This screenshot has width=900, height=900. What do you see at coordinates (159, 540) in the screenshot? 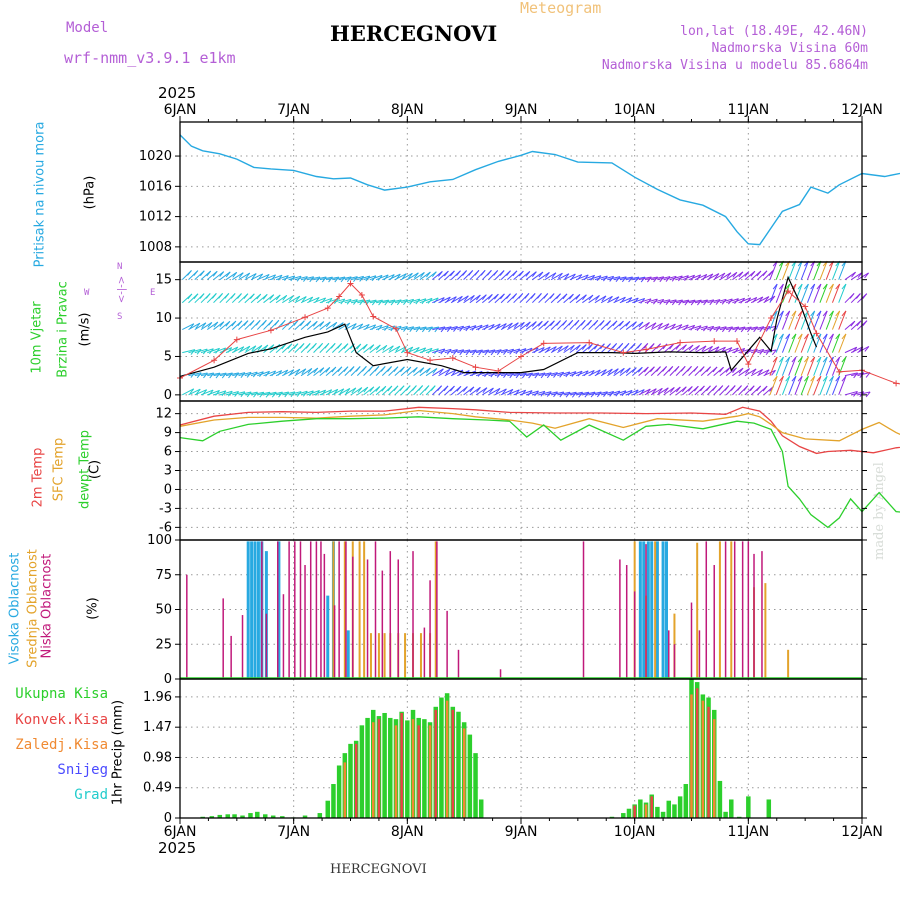
I see `y-tick-label: 100` at bounding box center [159, 540].